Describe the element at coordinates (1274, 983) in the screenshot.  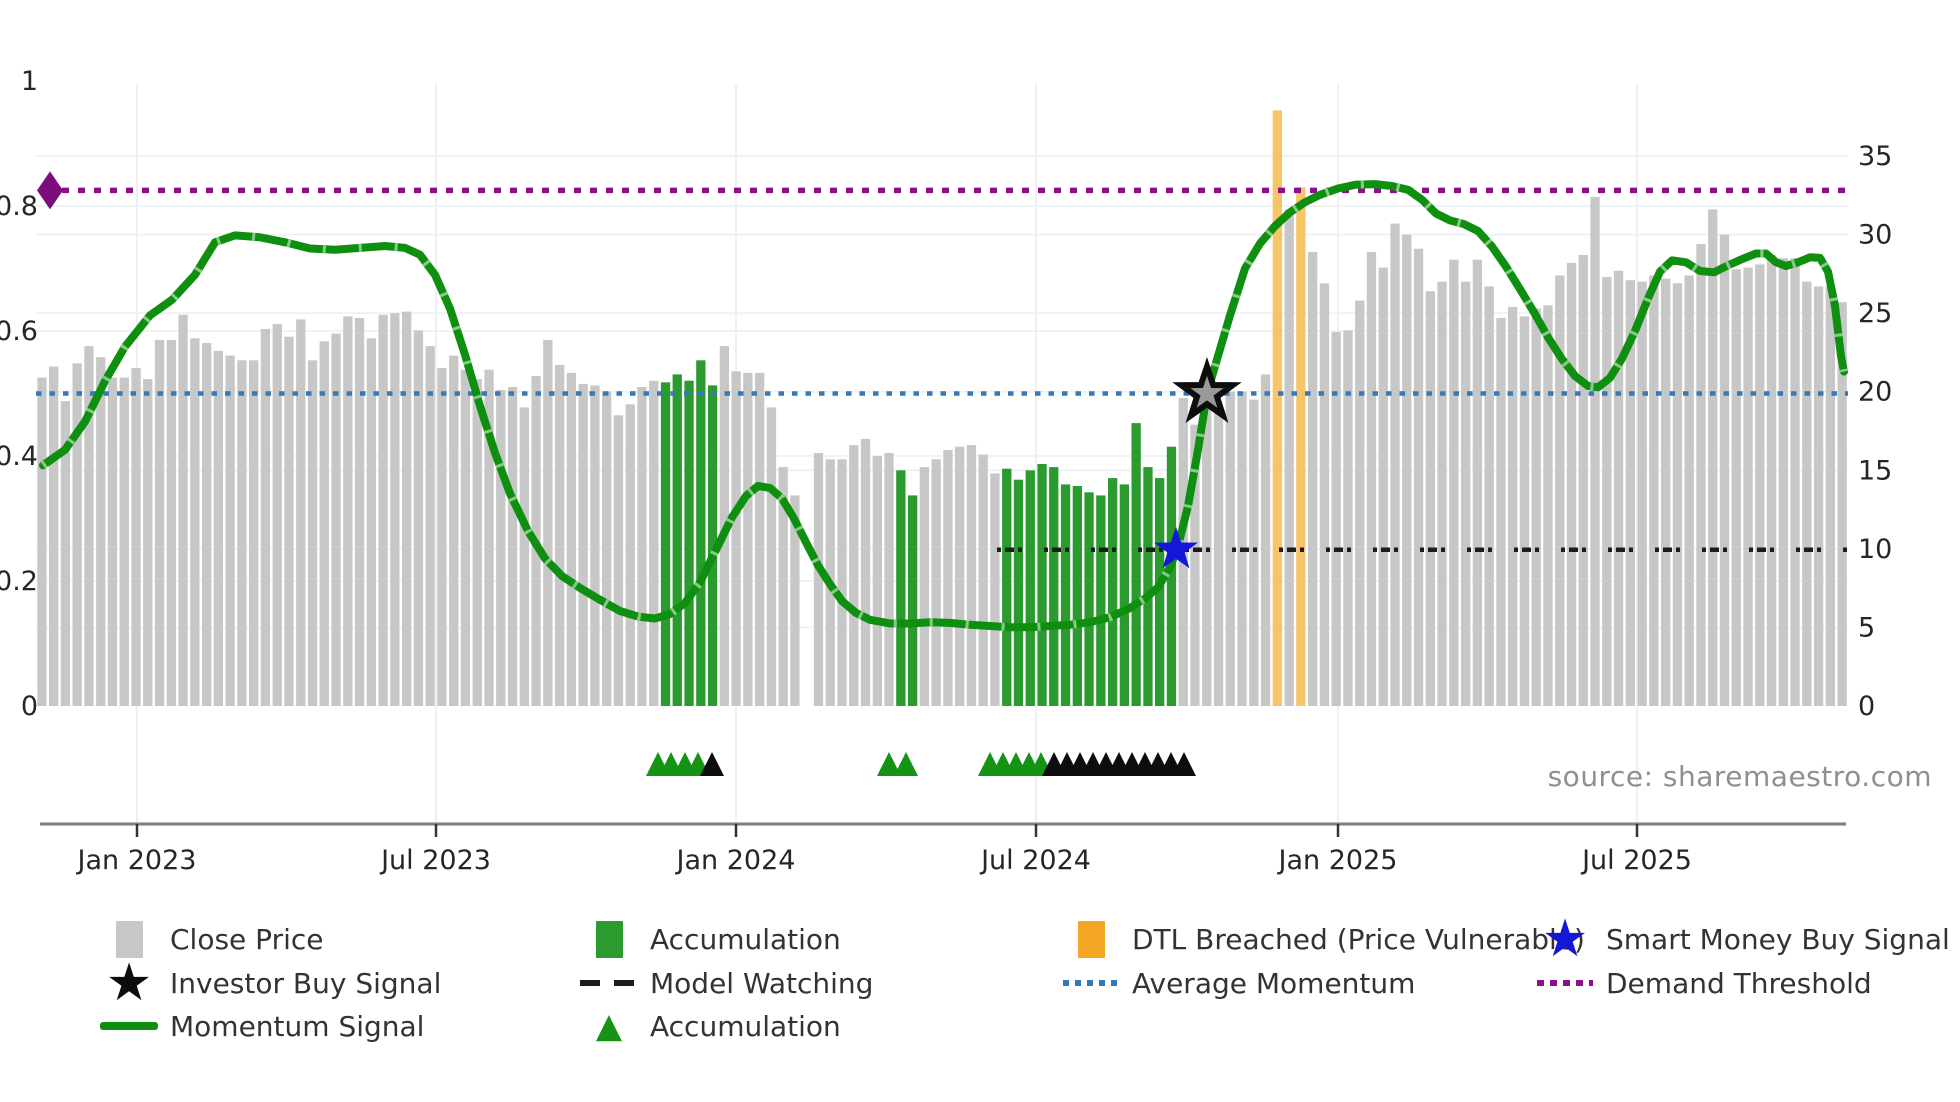
I see `legend-label: Average Momentum` at that location.